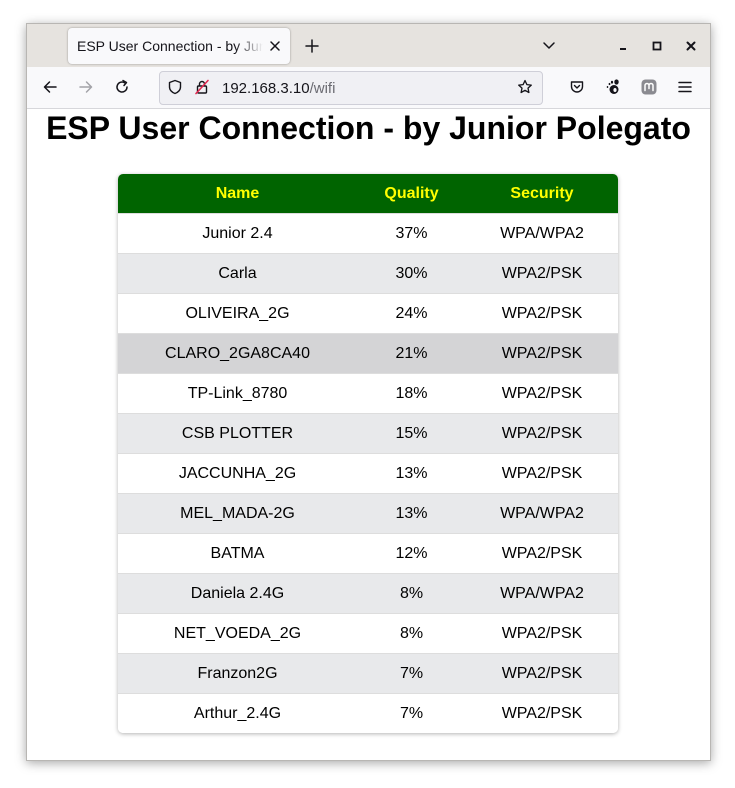  I want to click on network-name-cell: MEL_MADA-2G, so click(237, 513).